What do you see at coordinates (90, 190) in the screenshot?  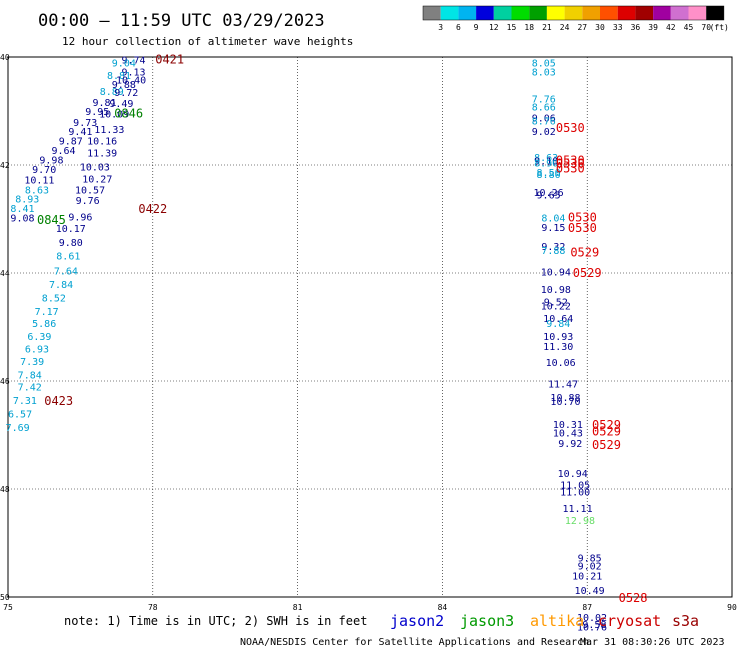 I see `wave-height-label: 10.57` at bounding box center [90, 190].